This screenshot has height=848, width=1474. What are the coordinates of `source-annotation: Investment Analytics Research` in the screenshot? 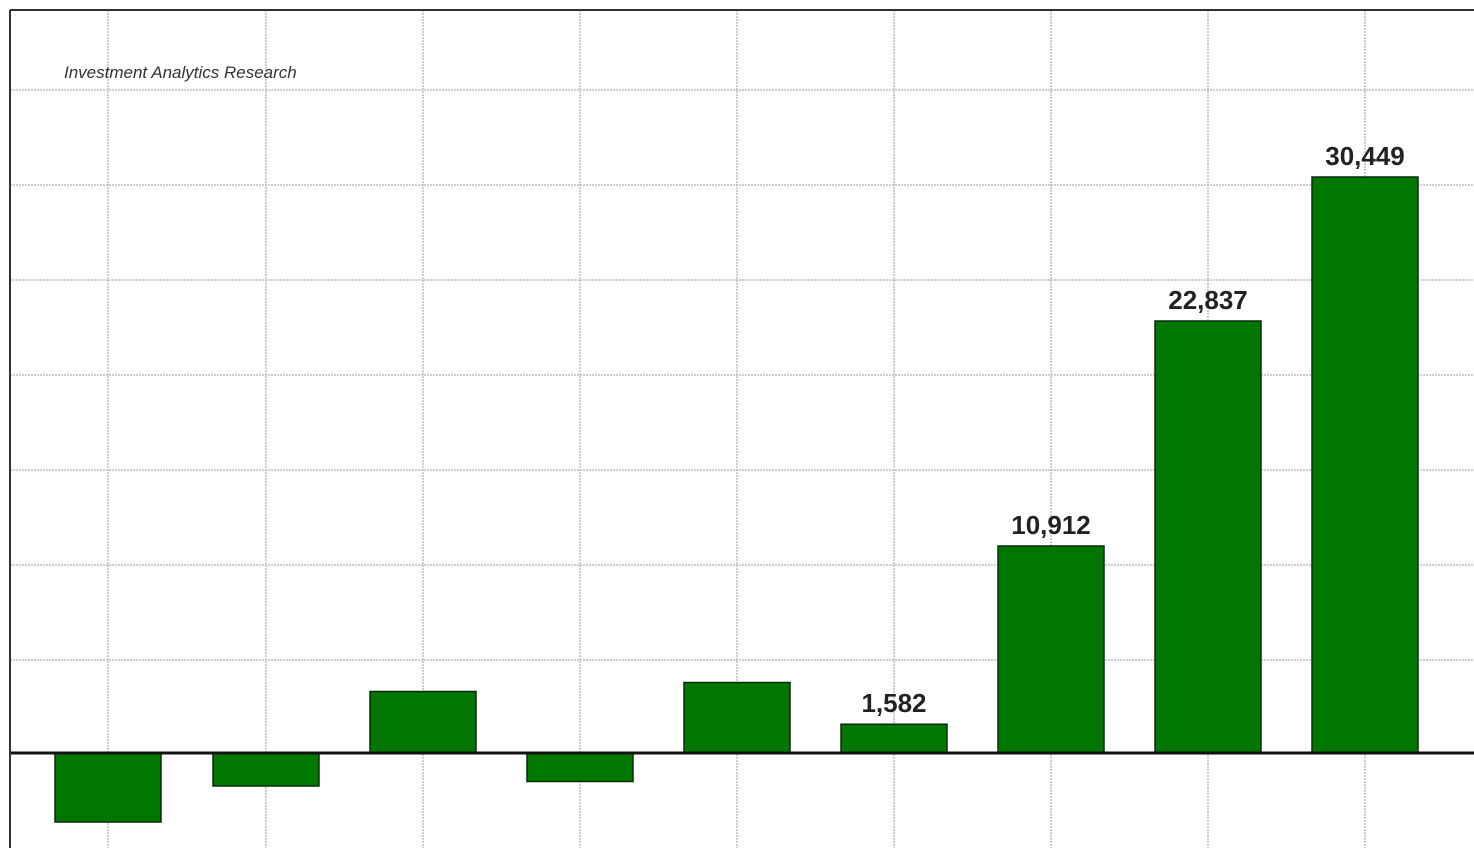 It's located at (180, 72).